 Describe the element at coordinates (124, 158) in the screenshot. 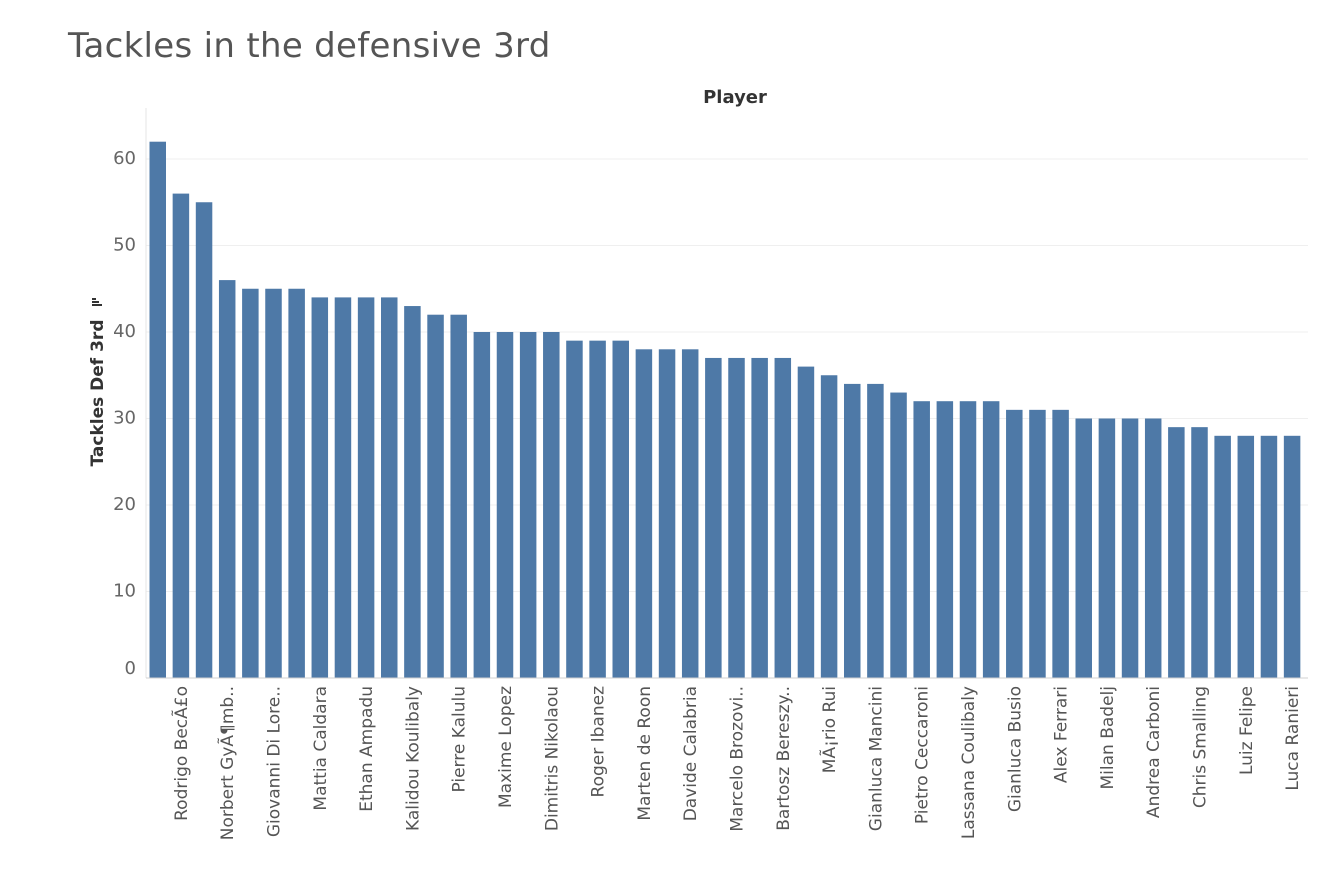

I see `y-tick-label: 60` at that location.